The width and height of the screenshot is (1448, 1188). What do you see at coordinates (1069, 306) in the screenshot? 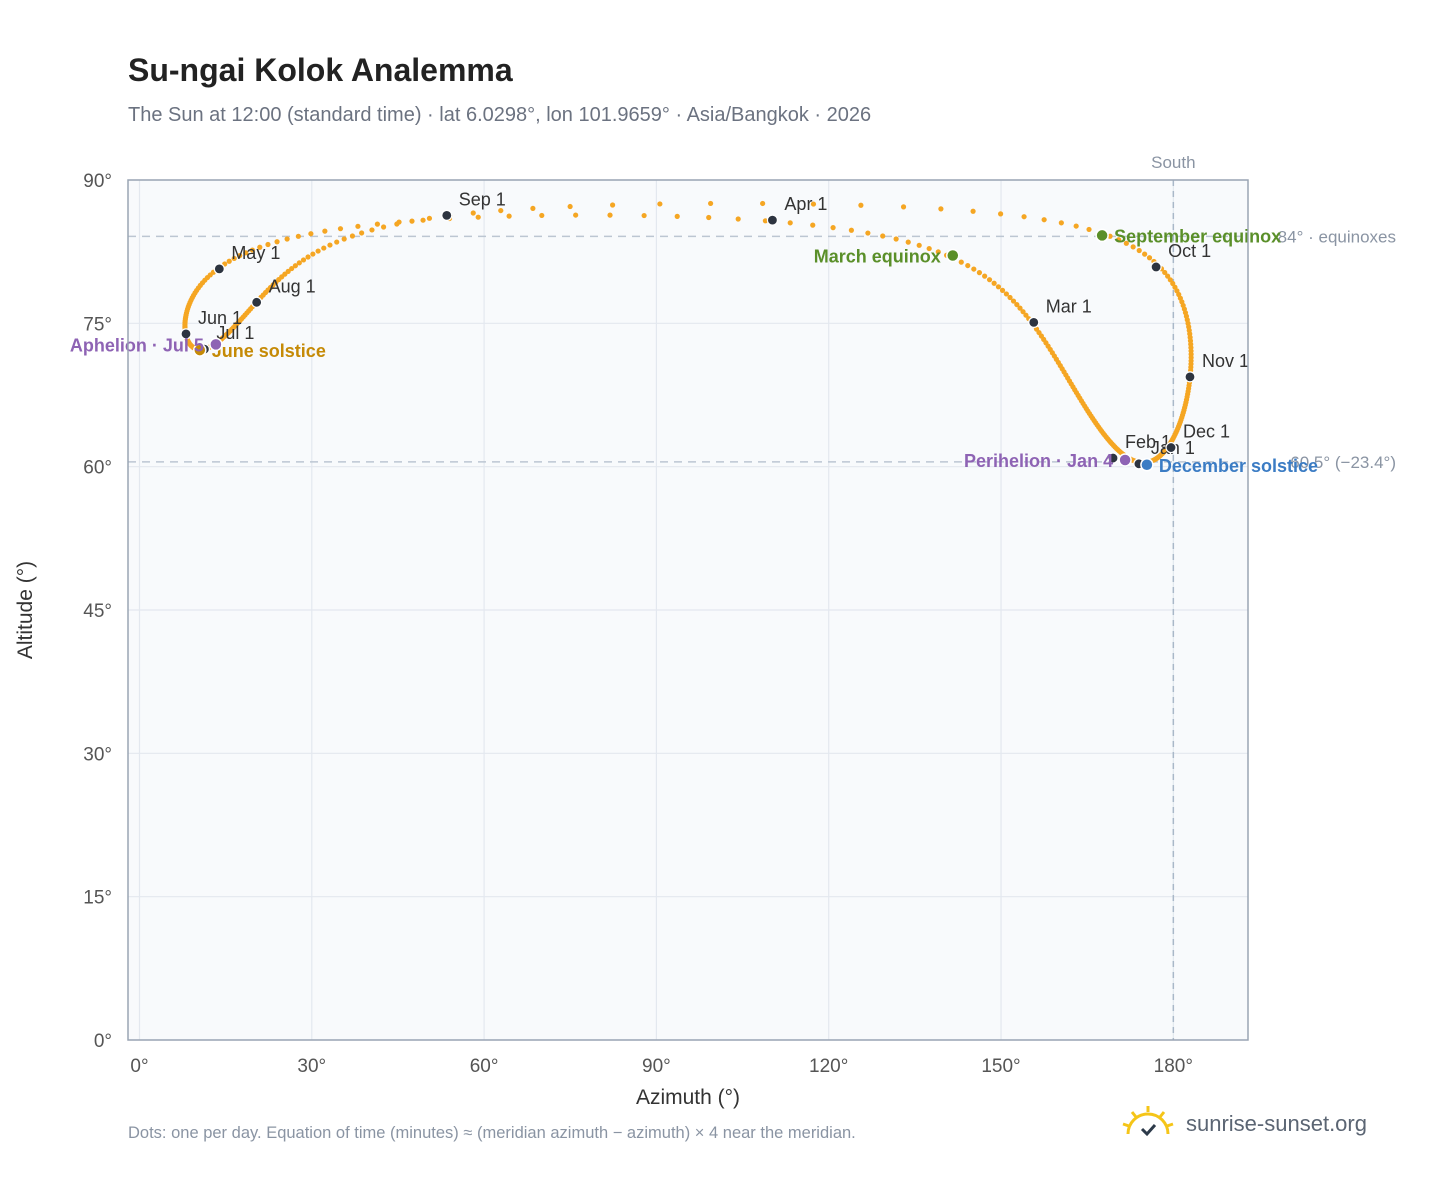
I see `month-marker-label: Mar 1` at bounding box center [1069, 306].